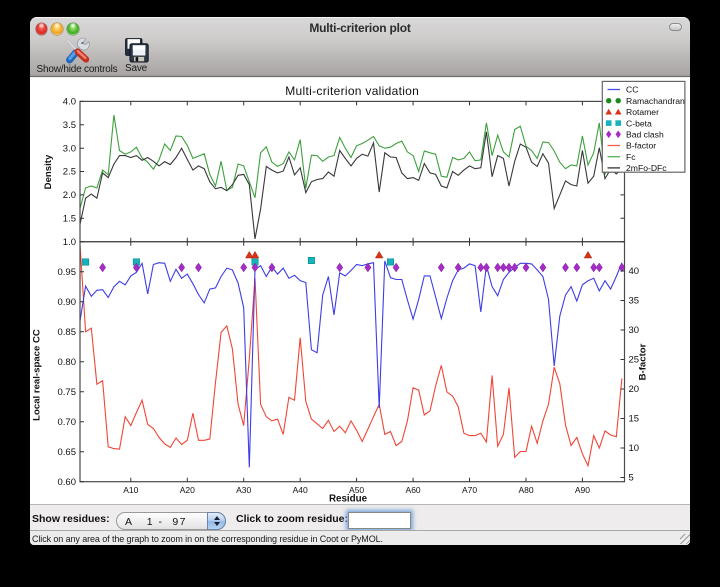  I want to click on svg-text: 0.90, so click(67, 302).